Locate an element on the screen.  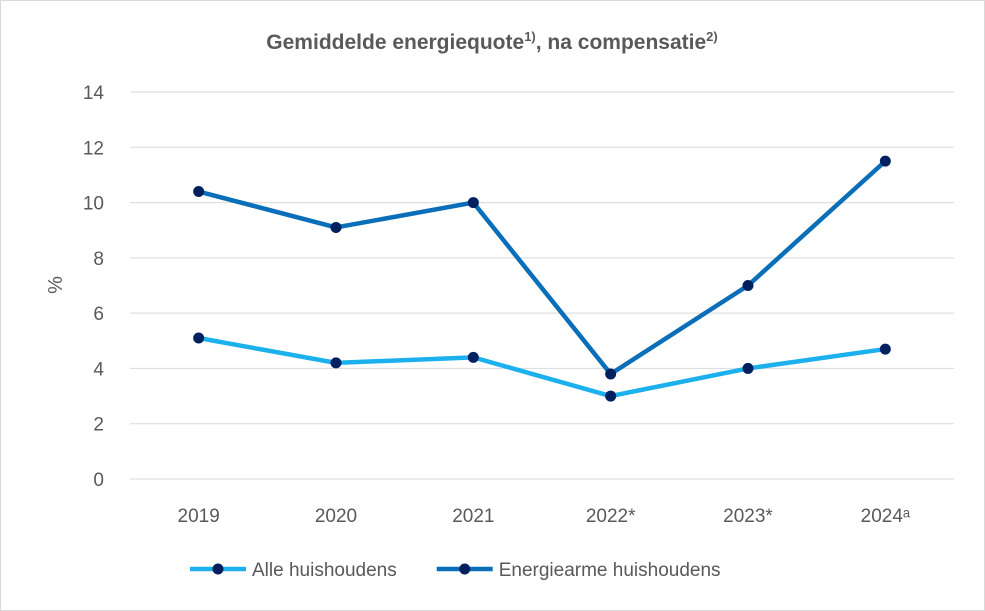
series-line is located at coordinates (542, 367).